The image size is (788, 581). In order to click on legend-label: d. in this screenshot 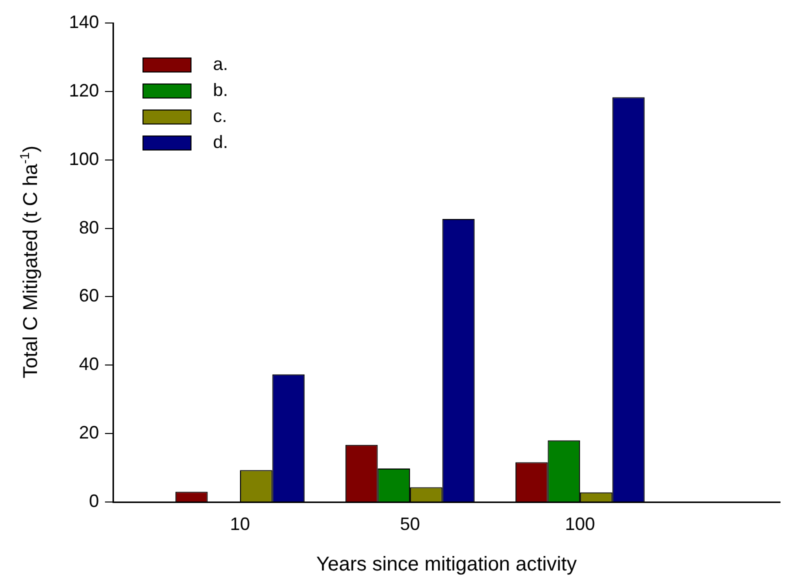, I will do `click(220, 142)`.